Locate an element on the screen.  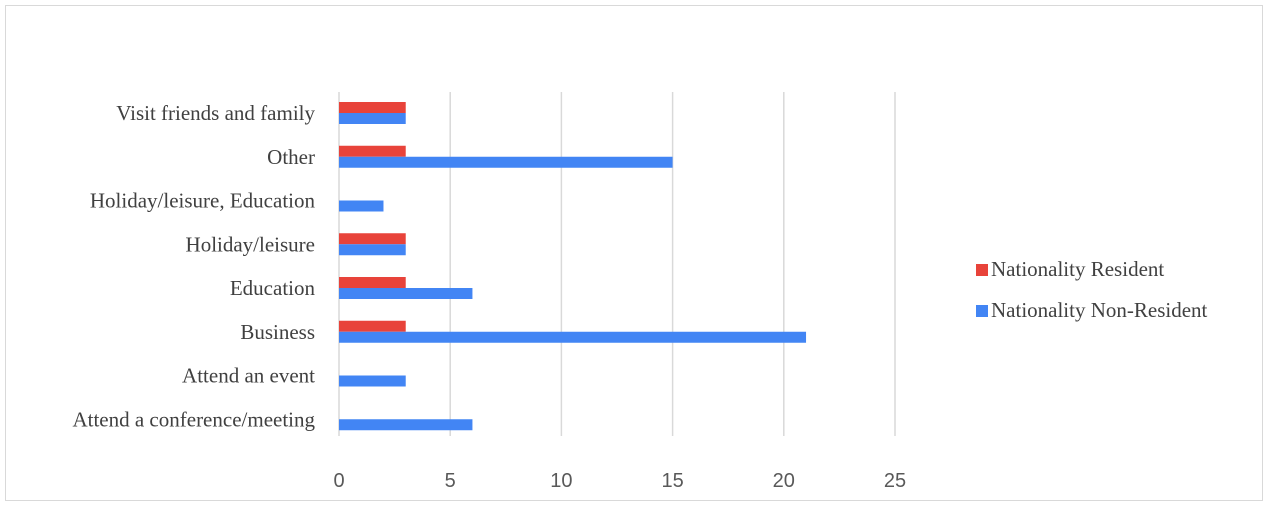
category-label: Attend a conference/meeting is located at coordinates (193, 419).